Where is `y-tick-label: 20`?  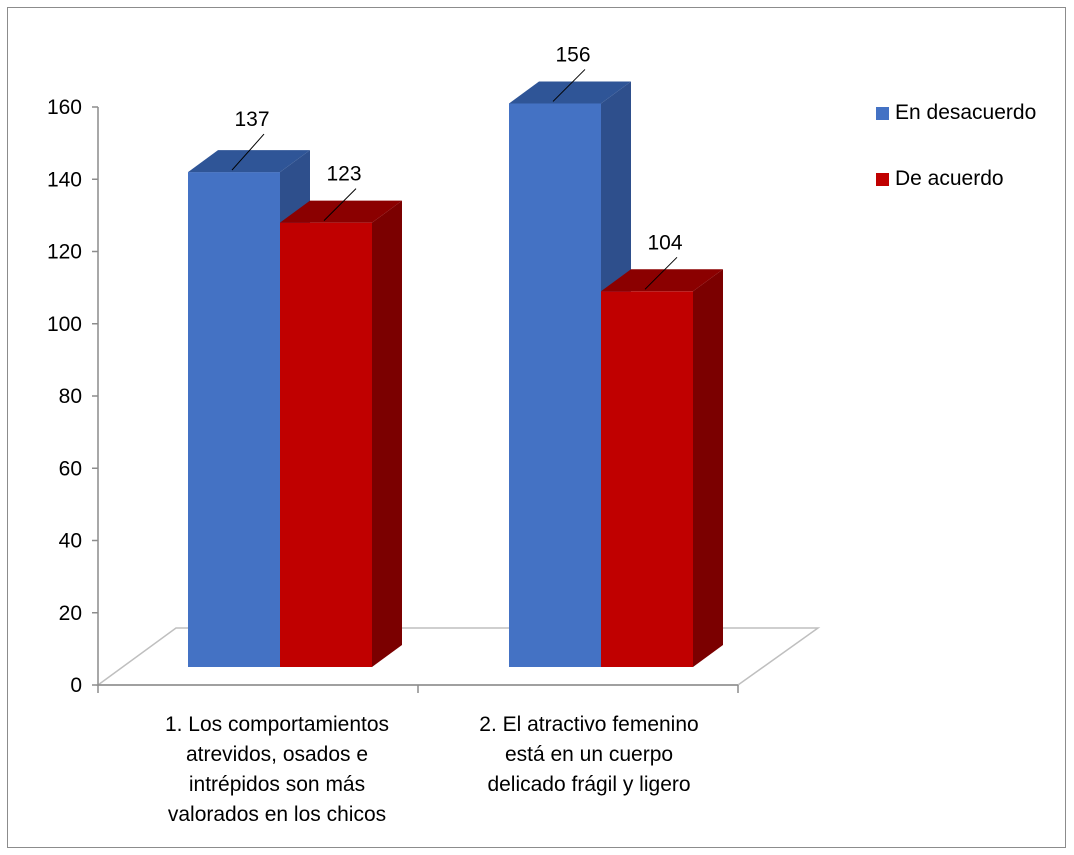 y-tick-label: 20 is located at coordinates (70, 613).